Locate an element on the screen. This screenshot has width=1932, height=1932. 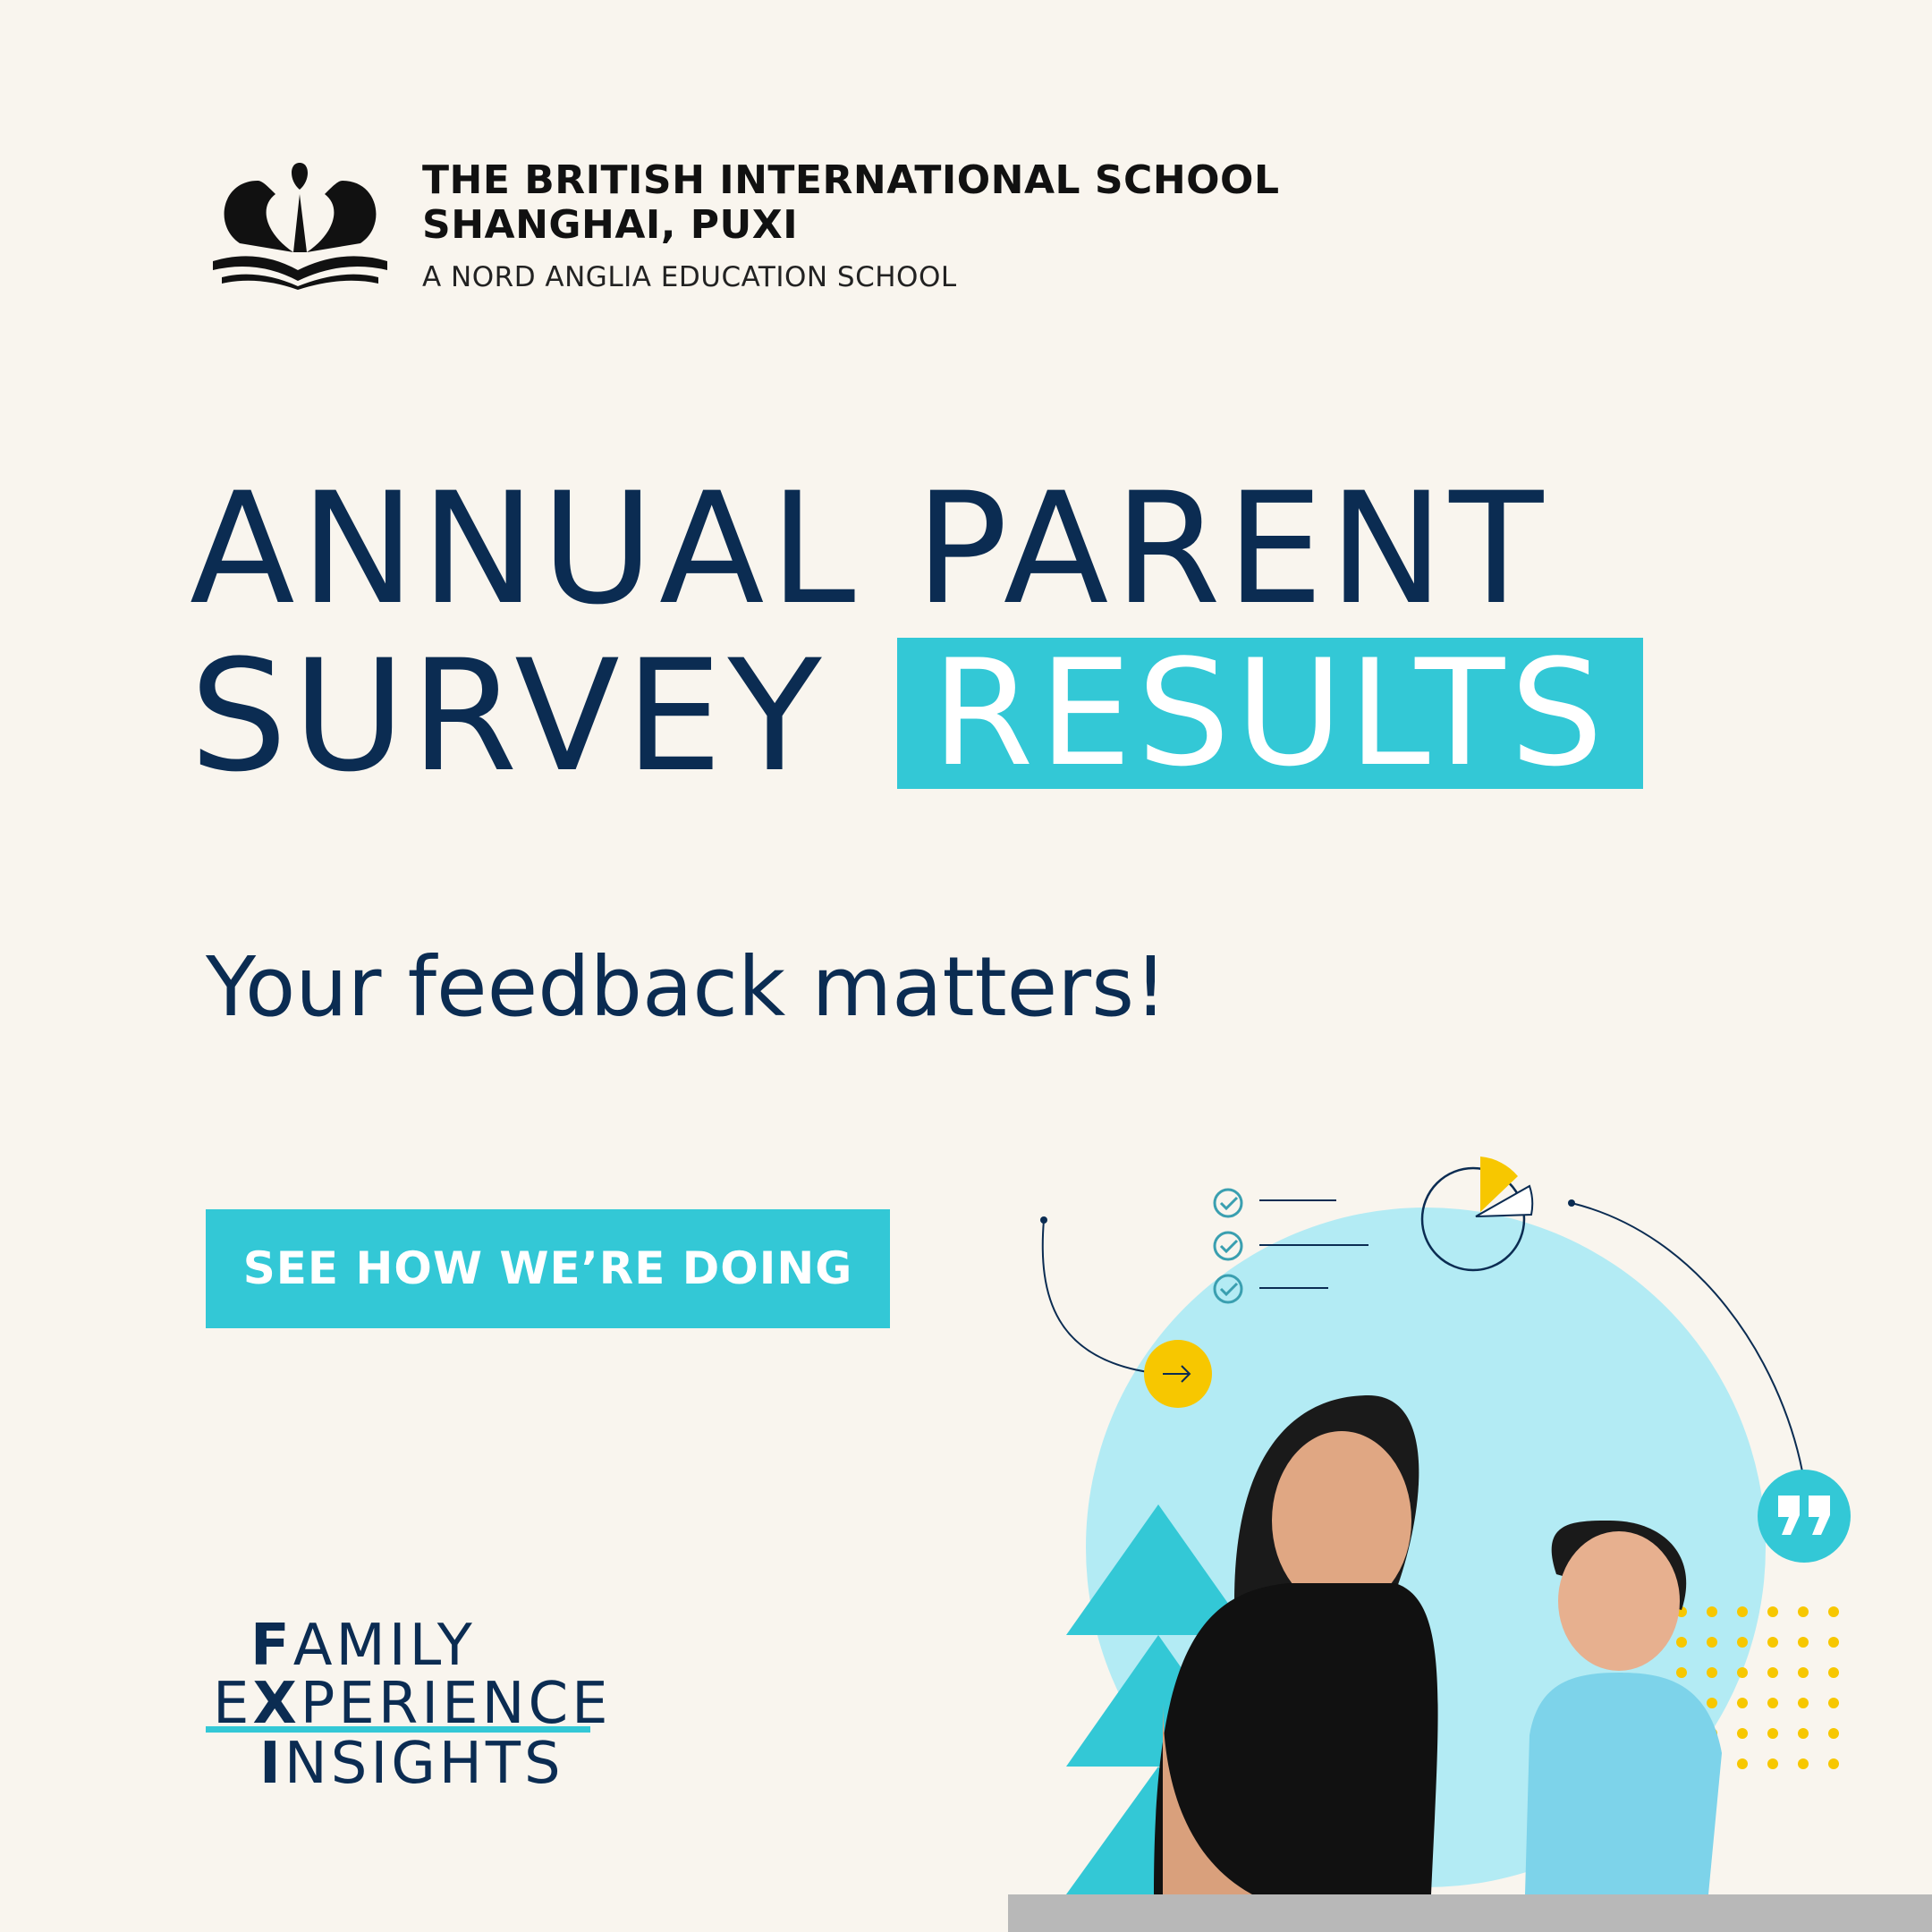
see-how-were-doing-button: SEE HOW WE’RE DOING is located at coordinates (548, 1268).